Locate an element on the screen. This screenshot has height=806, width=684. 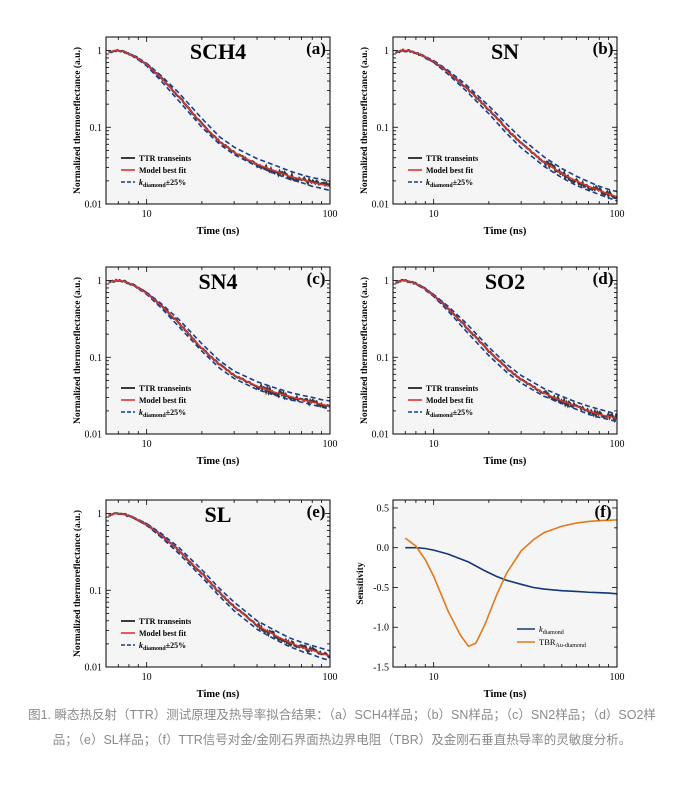
panel-label: (b) is located at coordinates (603, 48).